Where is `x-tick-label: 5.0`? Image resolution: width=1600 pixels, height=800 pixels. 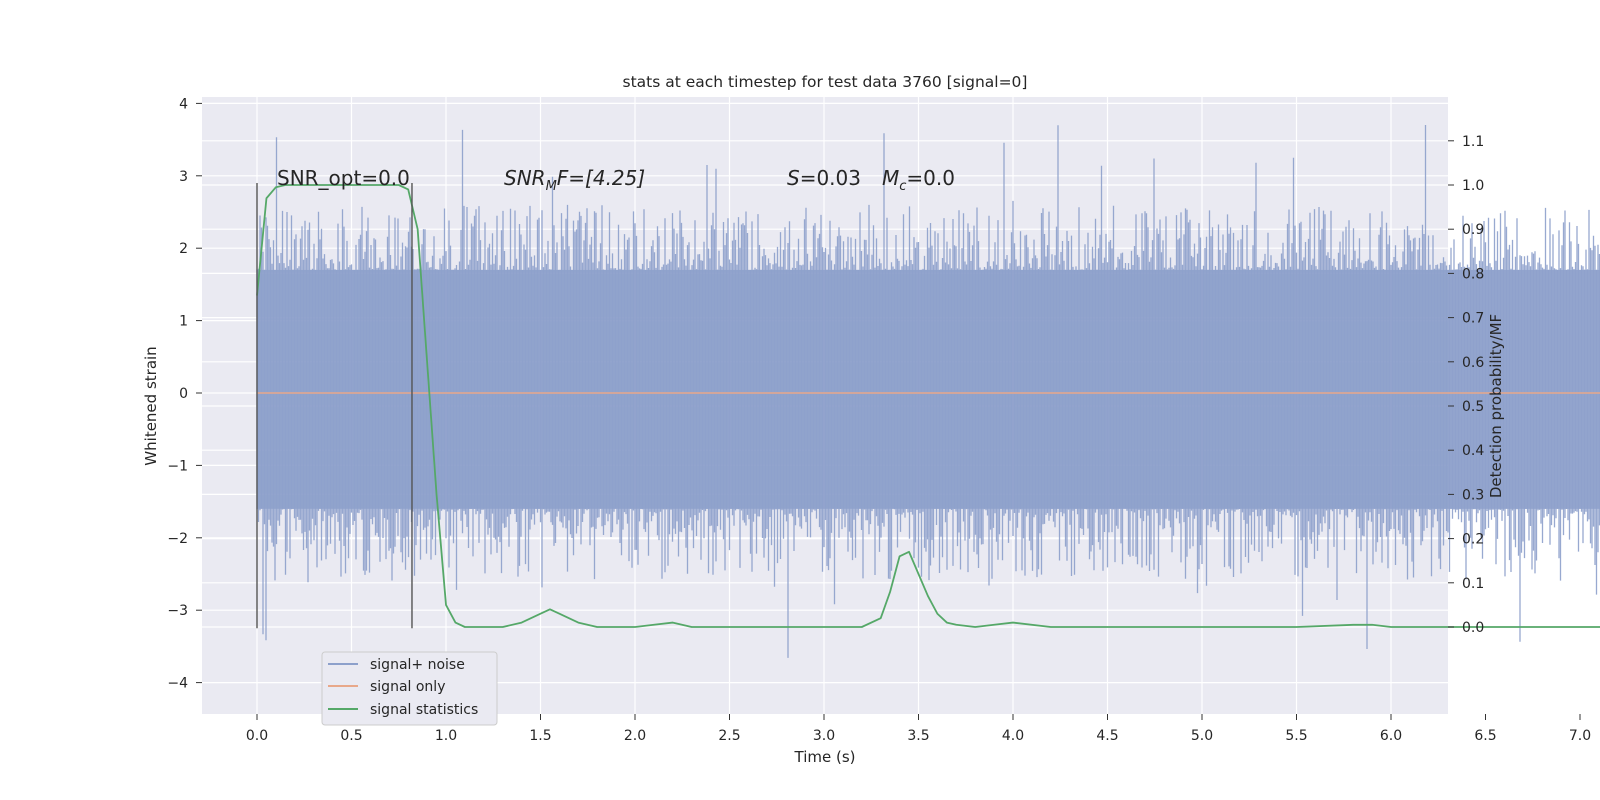
x-tick-label: 5.0 is located at coordinates (1202, 736).